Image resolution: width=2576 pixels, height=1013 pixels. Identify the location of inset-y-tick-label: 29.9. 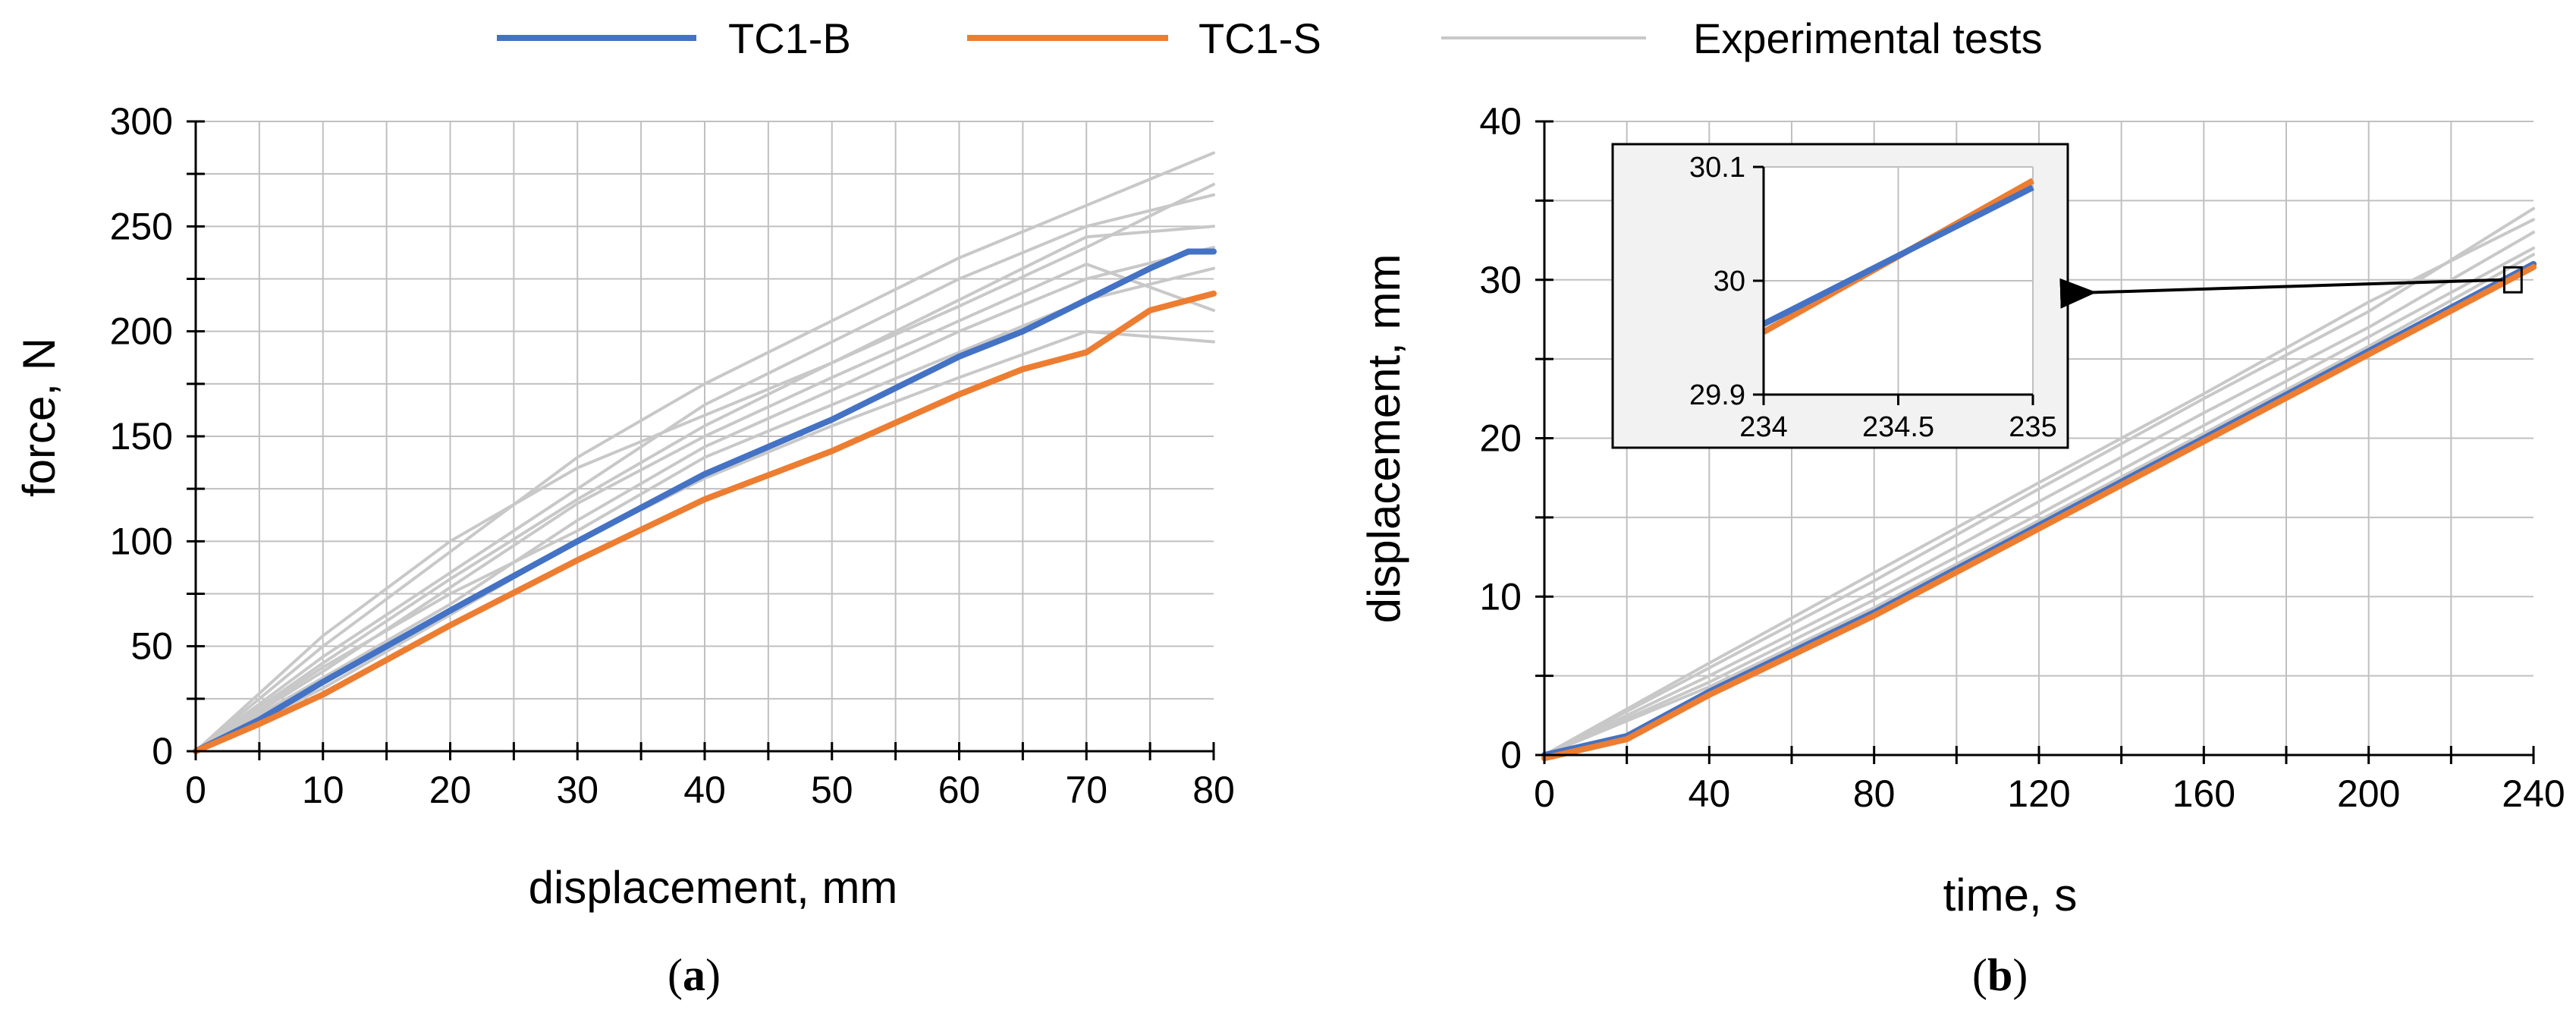
(1717, 395).